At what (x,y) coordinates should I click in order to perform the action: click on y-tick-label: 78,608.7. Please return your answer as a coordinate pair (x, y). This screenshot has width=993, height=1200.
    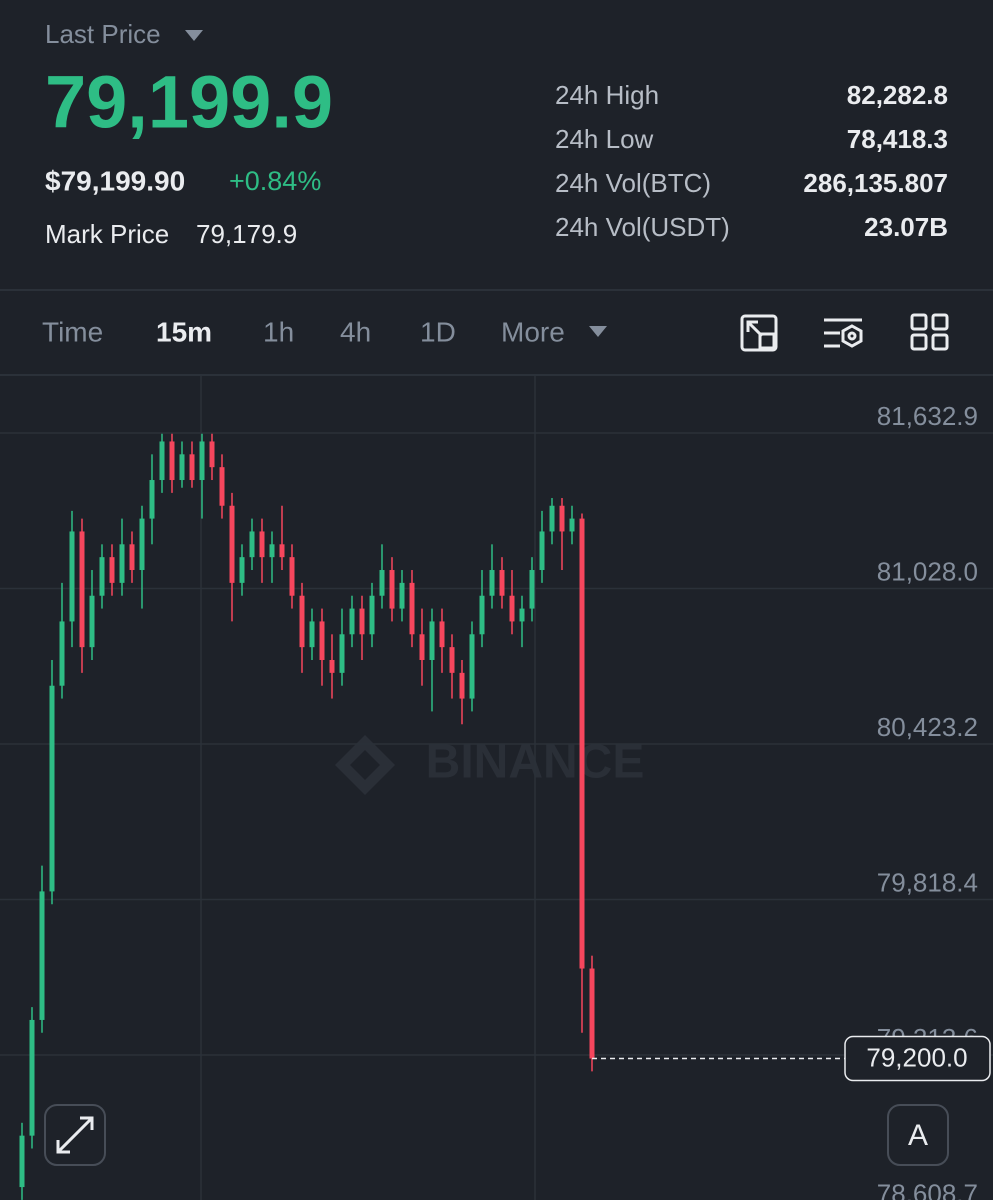
    Looking at the image, I should click on (927, 1189).